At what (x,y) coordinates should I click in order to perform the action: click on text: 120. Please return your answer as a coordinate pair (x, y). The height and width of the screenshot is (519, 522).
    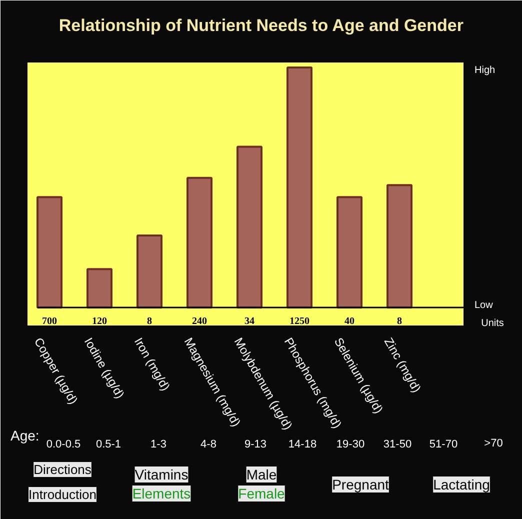
    Looking at the image, I should click on (99, 322).